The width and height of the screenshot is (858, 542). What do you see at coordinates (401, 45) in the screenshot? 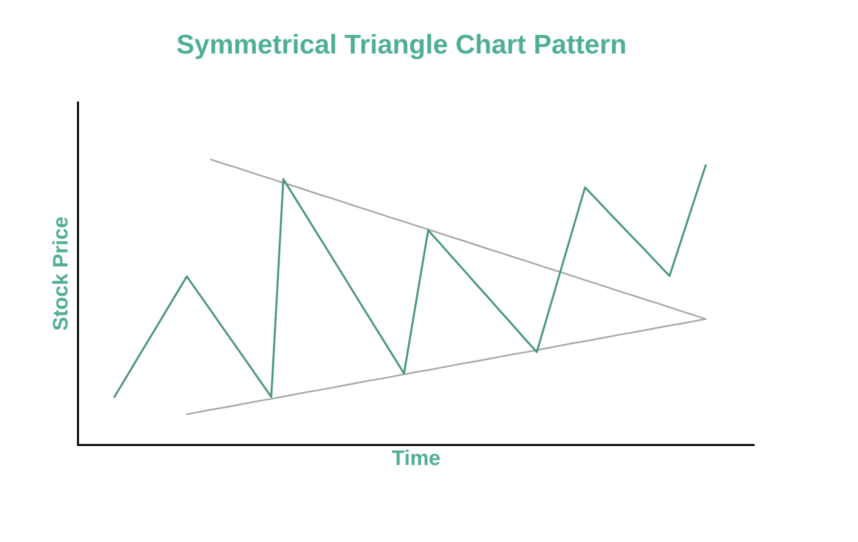
I see `chart-title: Symmetrical Triangle Chart Pattern` at bounding box center [401, 45].